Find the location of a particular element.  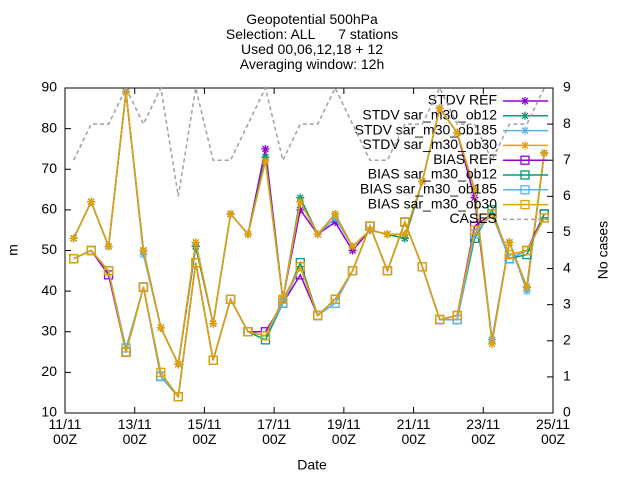

y2-tick-label: 8 is located at coordinates (567, 123).